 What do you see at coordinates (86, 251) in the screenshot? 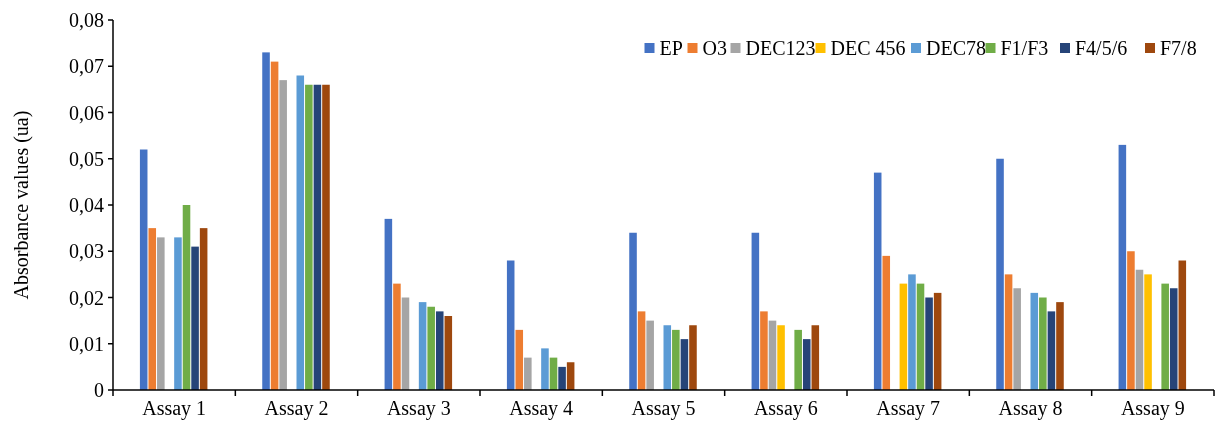
I see `y-tick-label: 0,03` at bounding box center [86, 251].